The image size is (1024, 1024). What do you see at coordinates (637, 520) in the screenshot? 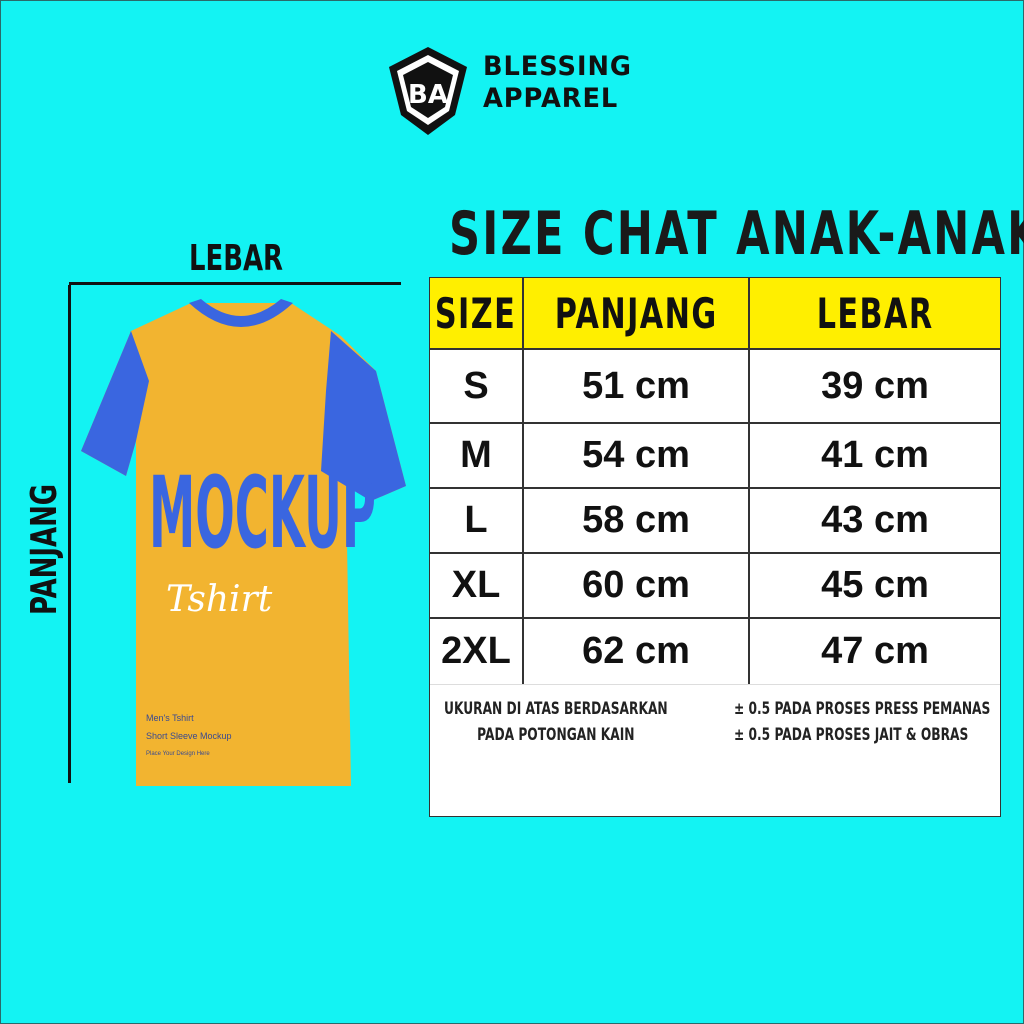
I see `cell-panjang: 58 cm` at bounding box center [637, 520].